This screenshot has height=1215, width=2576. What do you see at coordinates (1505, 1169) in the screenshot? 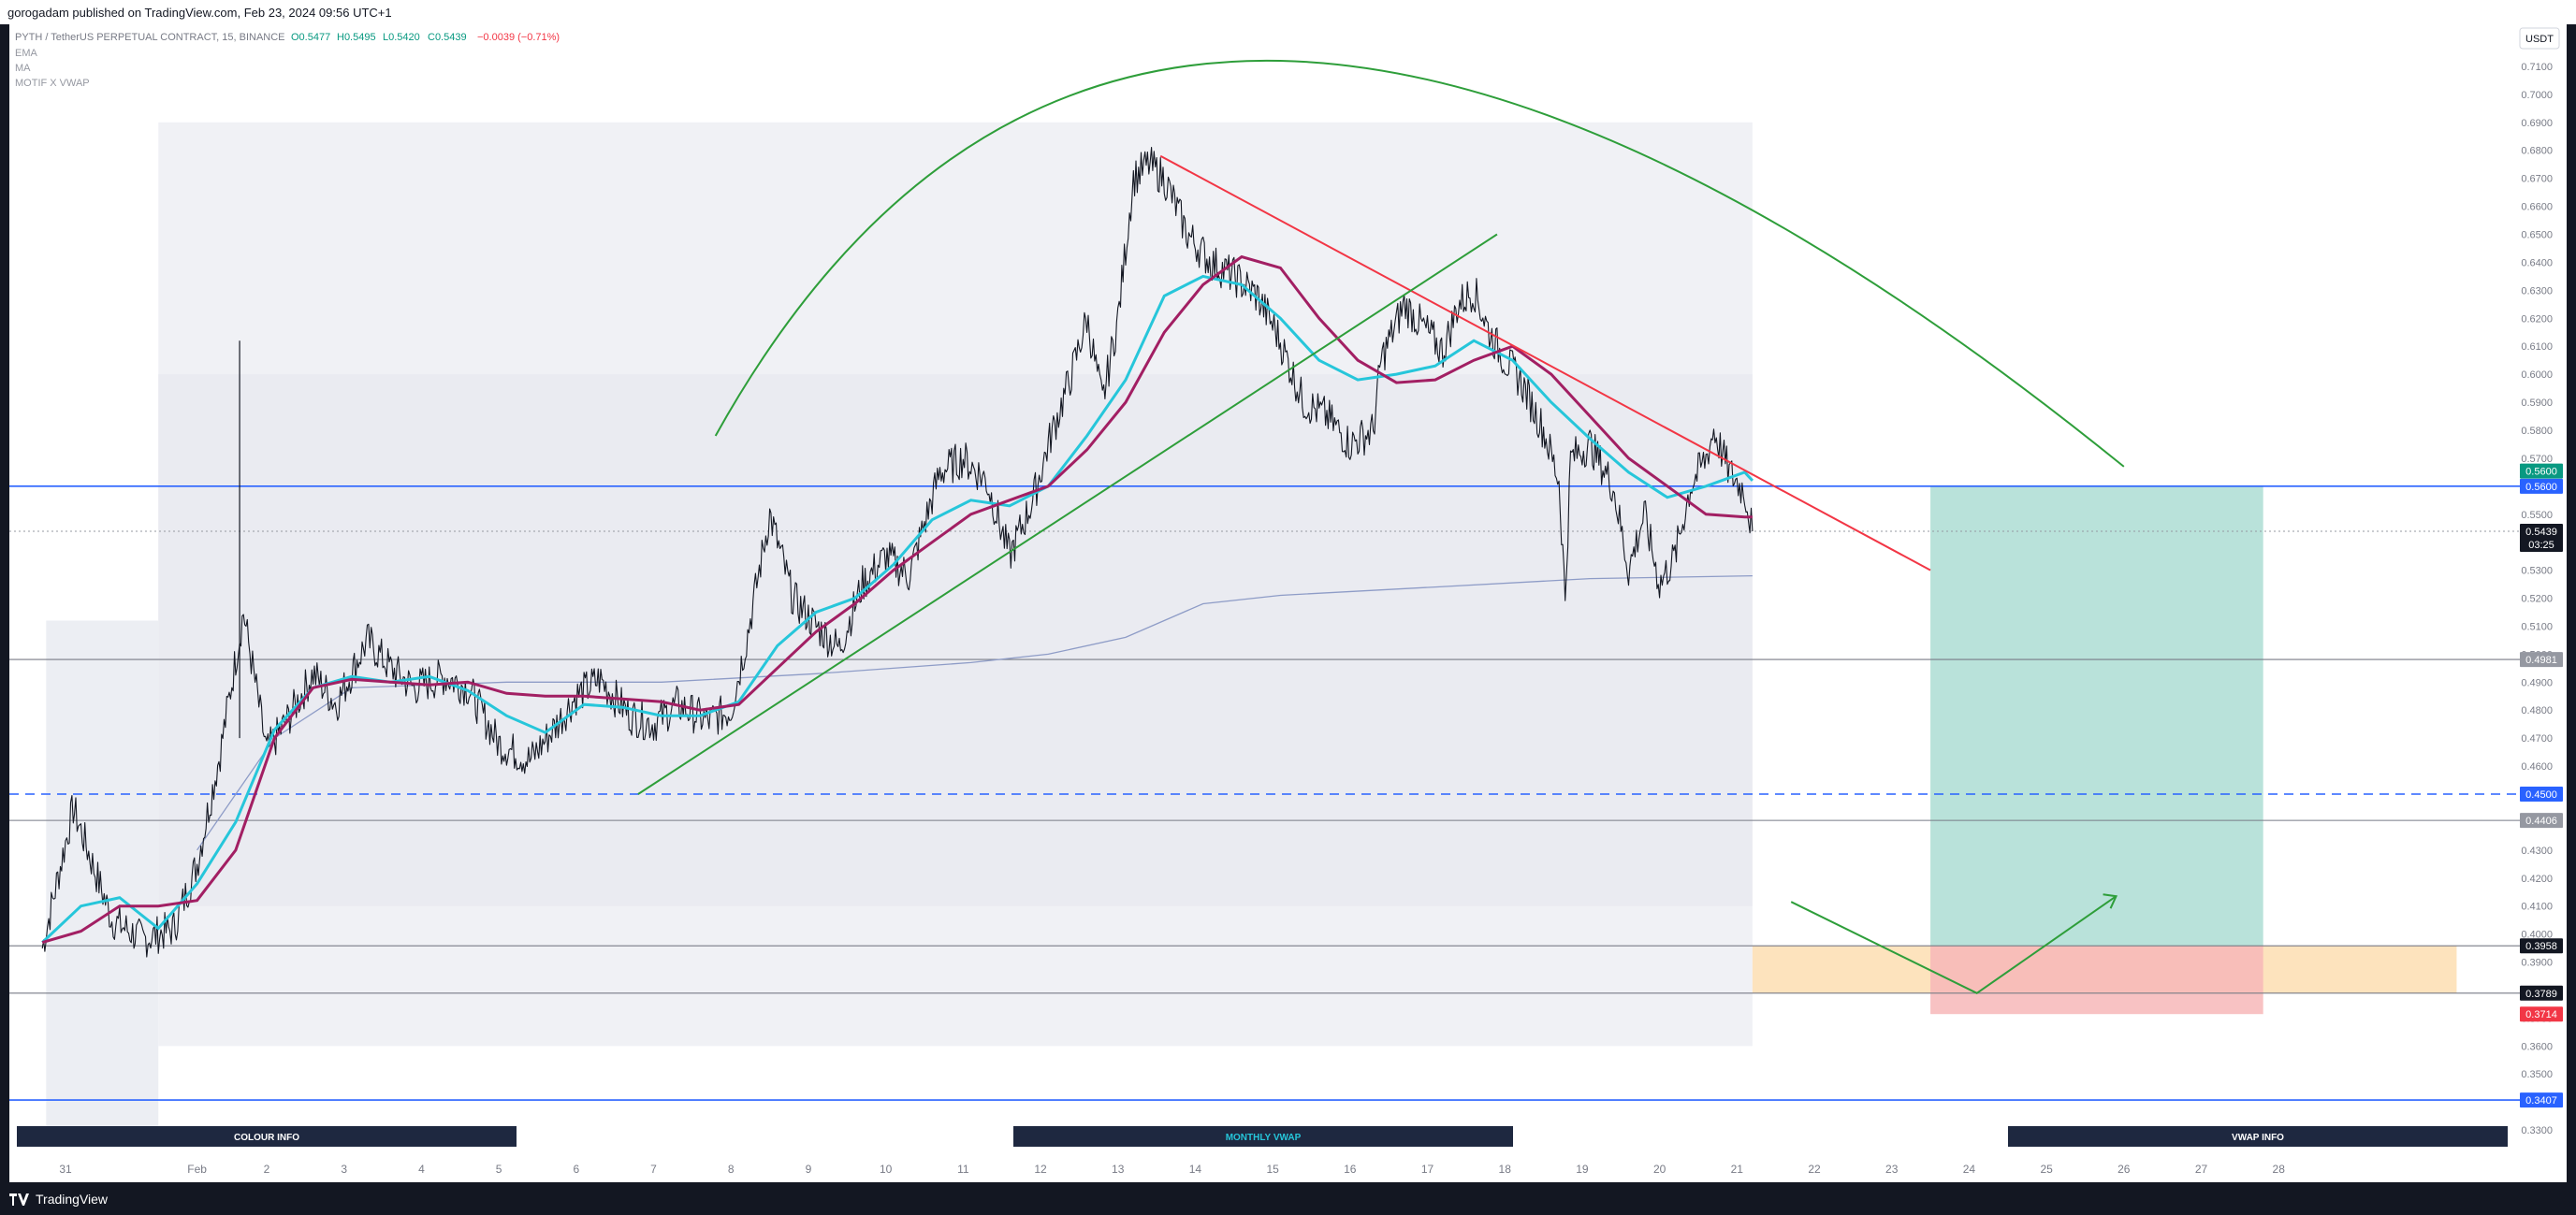
I see `x-tick-label: 18` at bounding box center [1505, 1169].